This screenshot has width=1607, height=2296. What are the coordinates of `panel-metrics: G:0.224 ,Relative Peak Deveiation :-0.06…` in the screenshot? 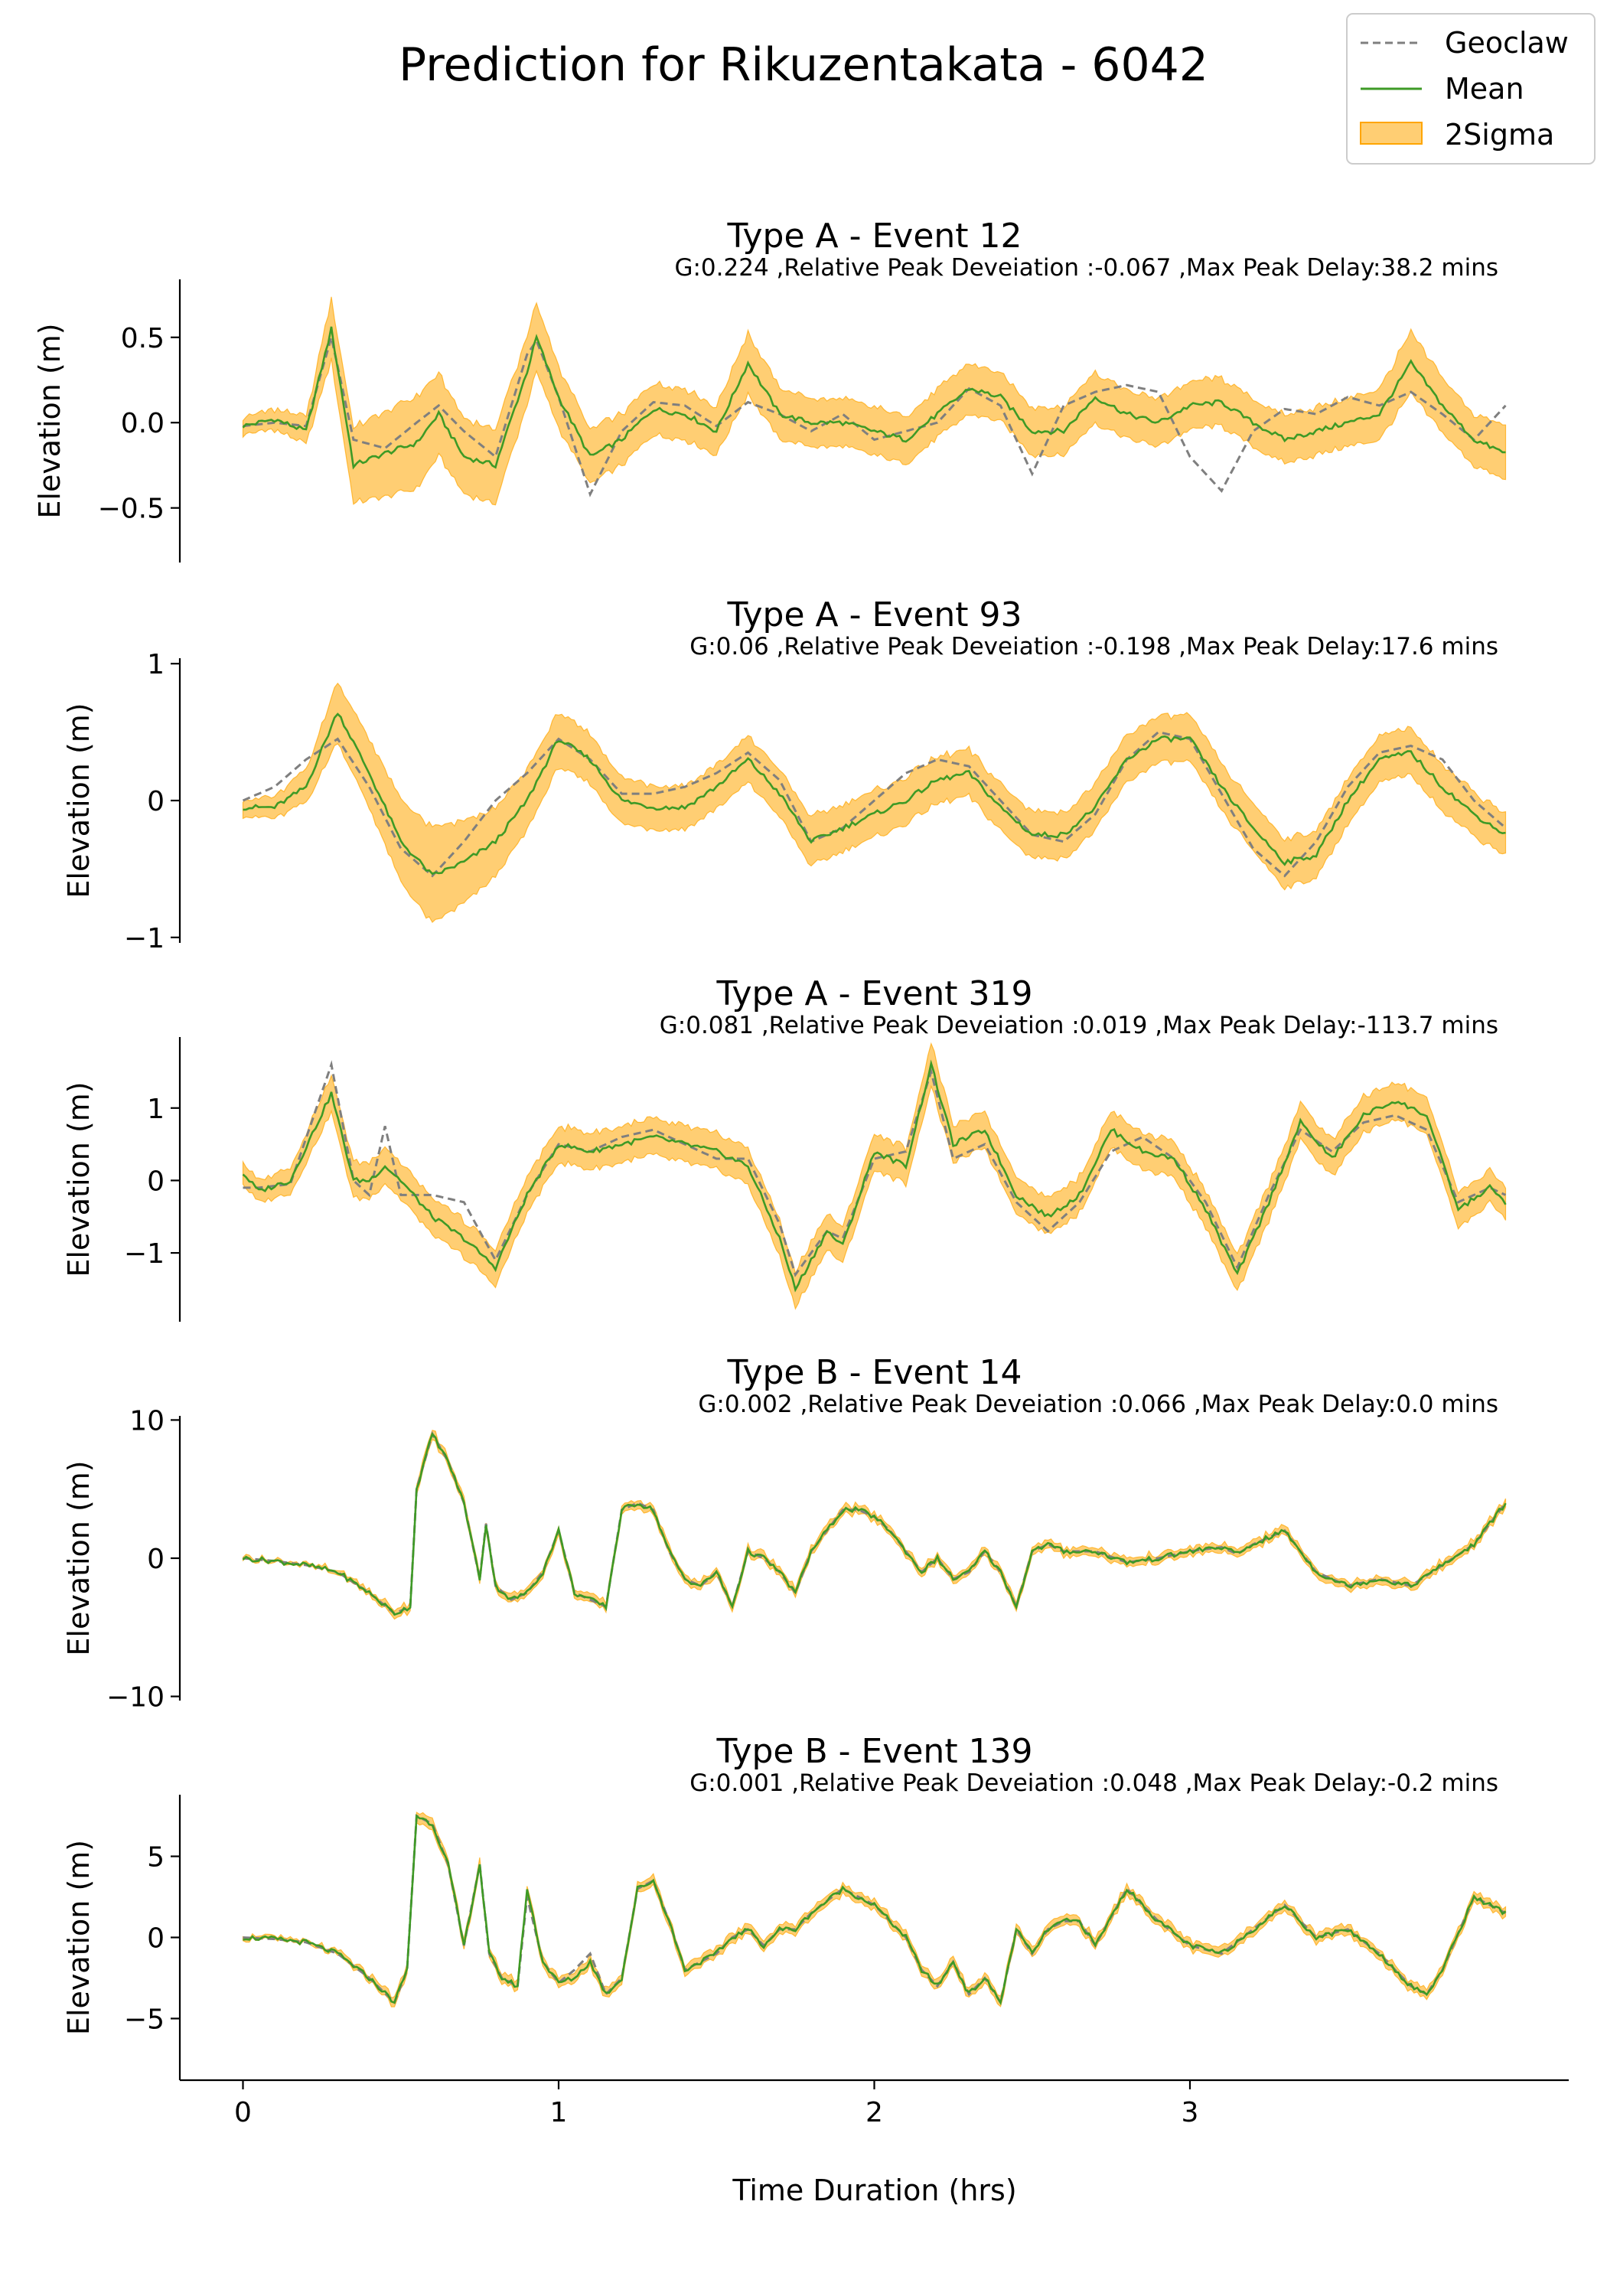 It's located at (1086, 268).